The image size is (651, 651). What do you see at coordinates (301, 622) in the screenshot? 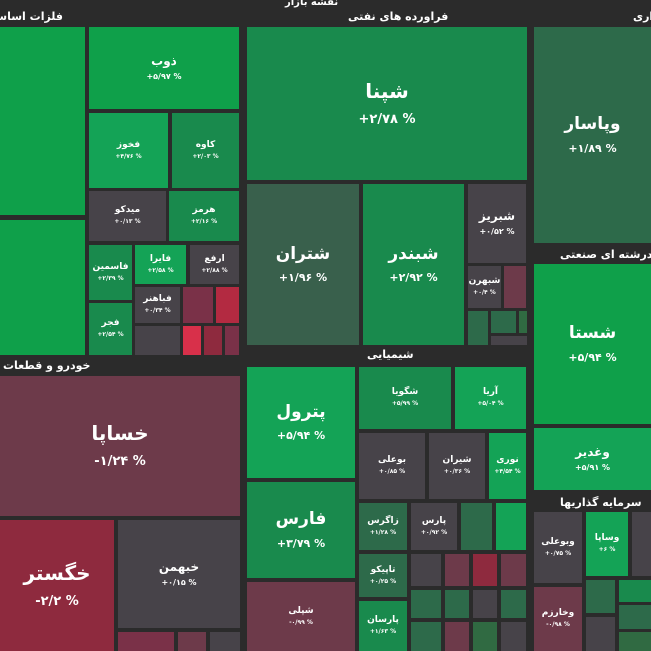
I see `tile-change: -۰/۹۹ %` at bounding box center [301, 622].